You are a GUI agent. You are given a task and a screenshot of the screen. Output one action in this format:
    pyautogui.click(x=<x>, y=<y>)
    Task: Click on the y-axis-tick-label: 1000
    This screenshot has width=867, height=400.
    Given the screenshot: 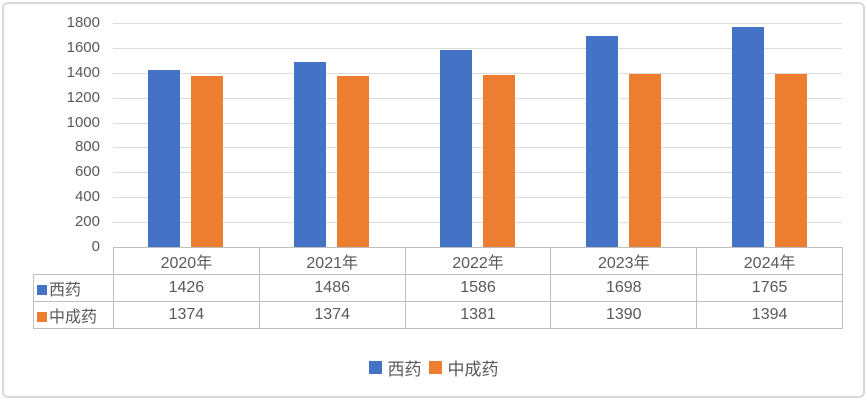 What is the action you would take?
    pyautogui.click(x=83, y=122)
    